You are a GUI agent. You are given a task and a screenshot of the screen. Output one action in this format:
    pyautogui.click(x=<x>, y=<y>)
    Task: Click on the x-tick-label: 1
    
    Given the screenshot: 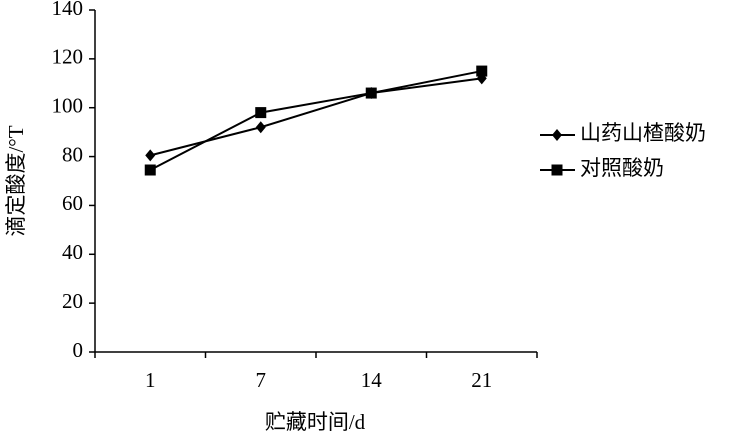 What is the action you would take?
    pyautogui.click(x=150, y=380)
    